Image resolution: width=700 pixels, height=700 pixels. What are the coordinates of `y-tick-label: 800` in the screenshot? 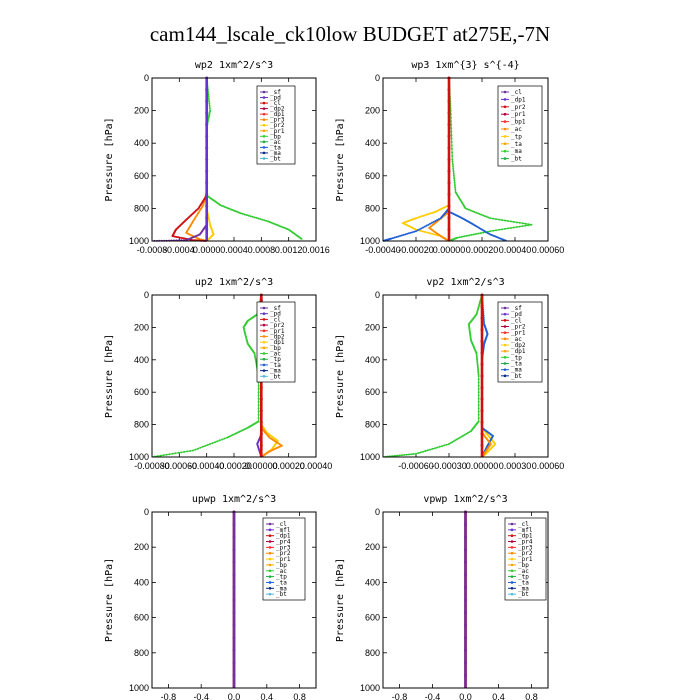 It's located at (372, 208).